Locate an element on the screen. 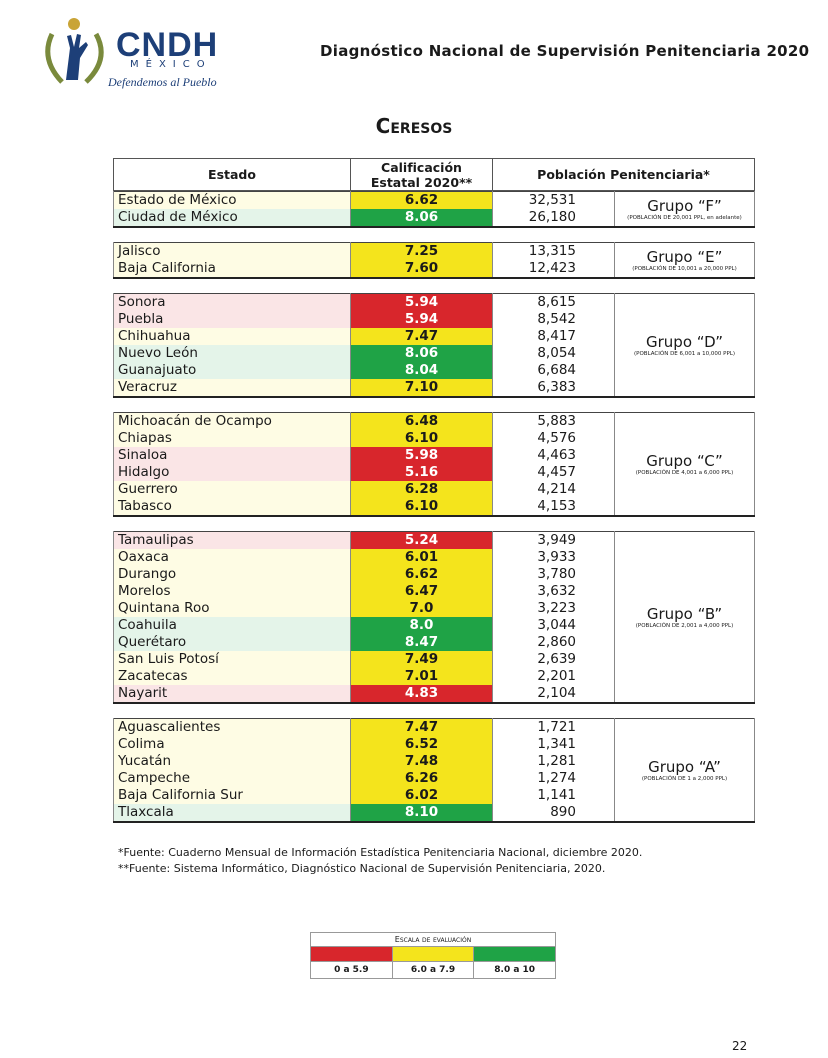 The width and height of the screenshot is (828, 1058). state: Campeche is located at coordinates (232, 778).